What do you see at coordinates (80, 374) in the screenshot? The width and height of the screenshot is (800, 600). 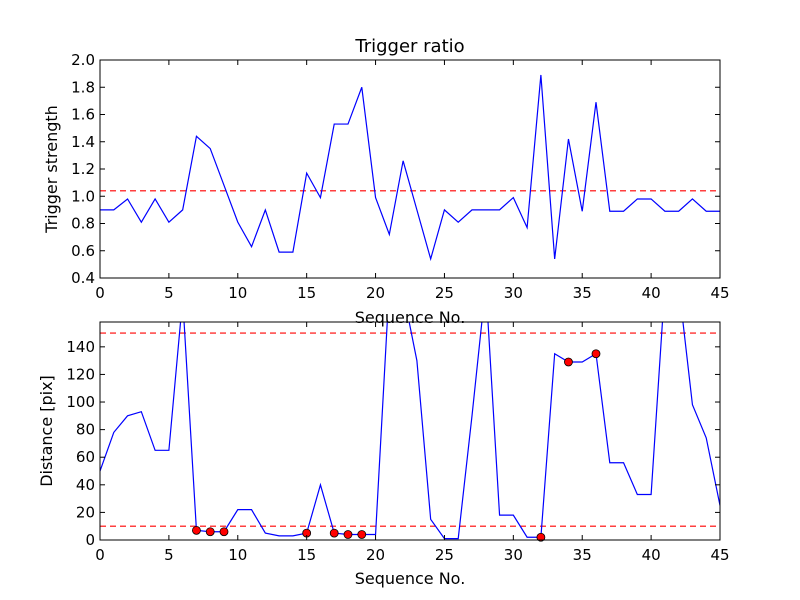 I see `y-tick-label: 120` at bounding box center [80, 374].